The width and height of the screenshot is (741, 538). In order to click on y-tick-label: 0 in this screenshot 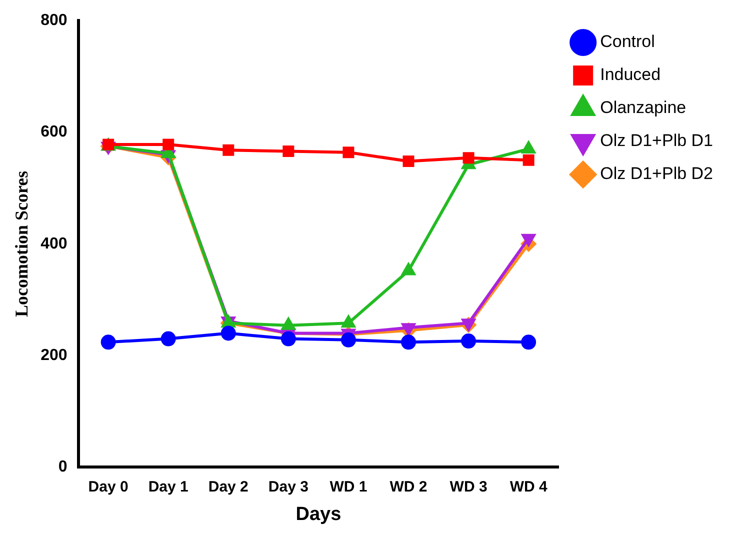, I will do `click(63, 467)`.